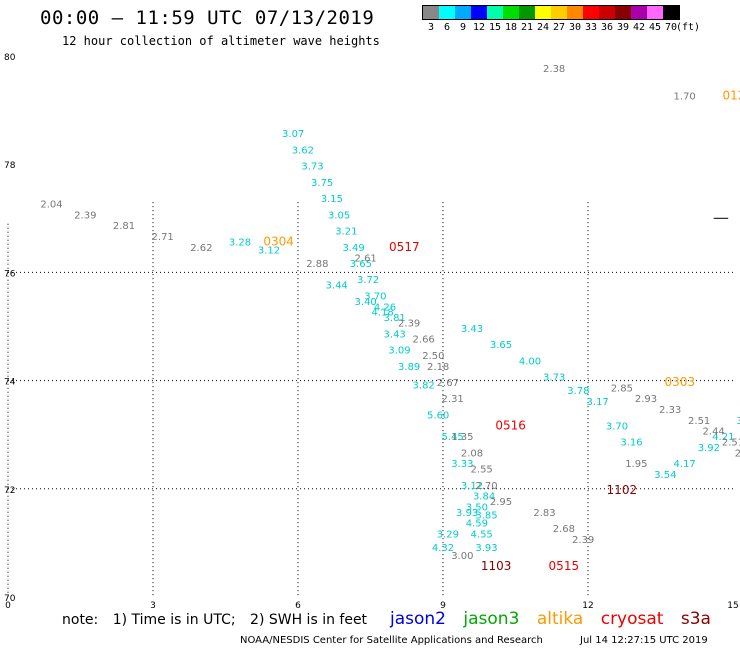 This screenshot has height=650, width=740. Describe the element at coordinates (9, 491) in the screenshot. I see `y-axis-label: 72` at that location.